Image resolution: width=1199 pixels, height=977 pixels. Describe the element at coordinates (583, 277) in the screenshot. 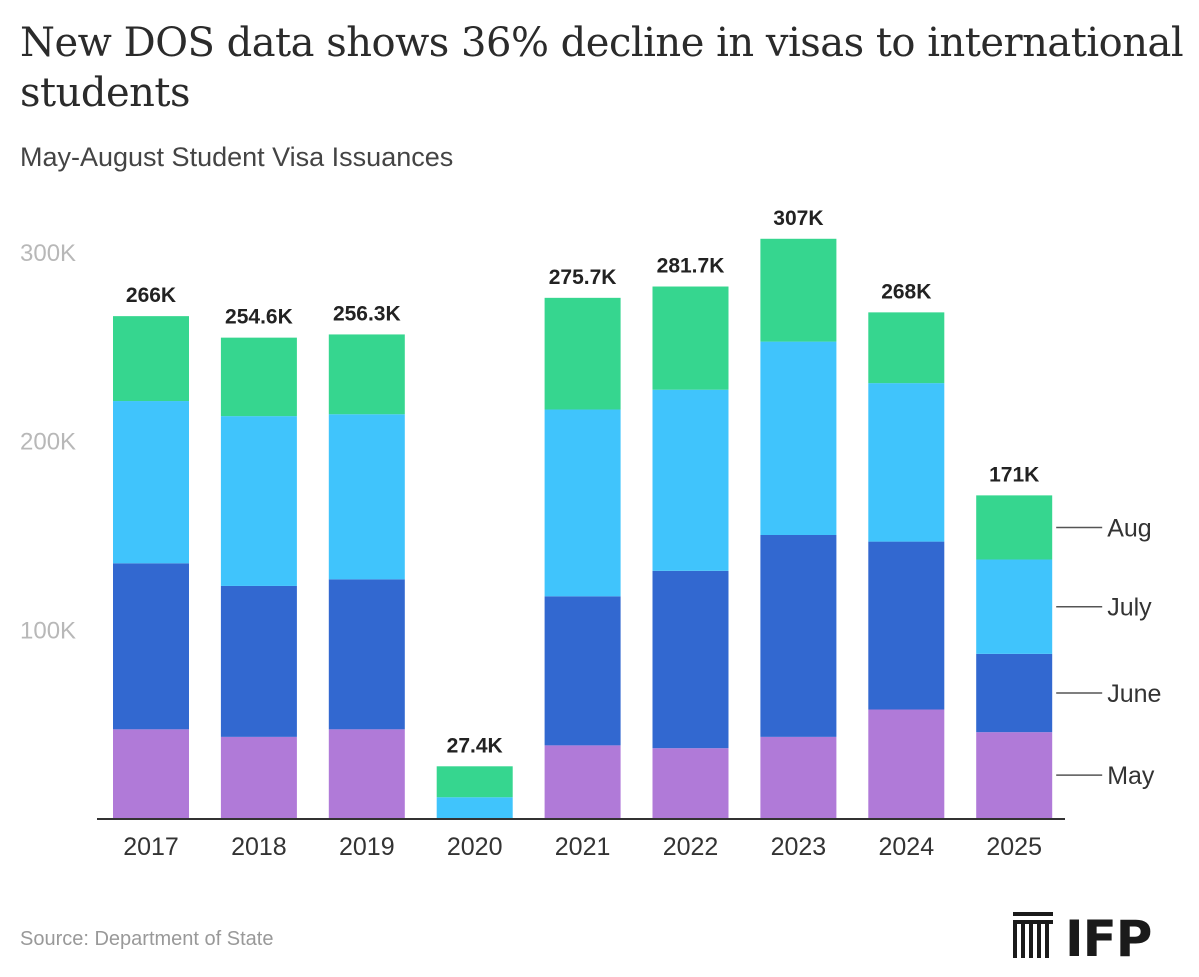

I see `bar-total-label: 275.7K` at that location.